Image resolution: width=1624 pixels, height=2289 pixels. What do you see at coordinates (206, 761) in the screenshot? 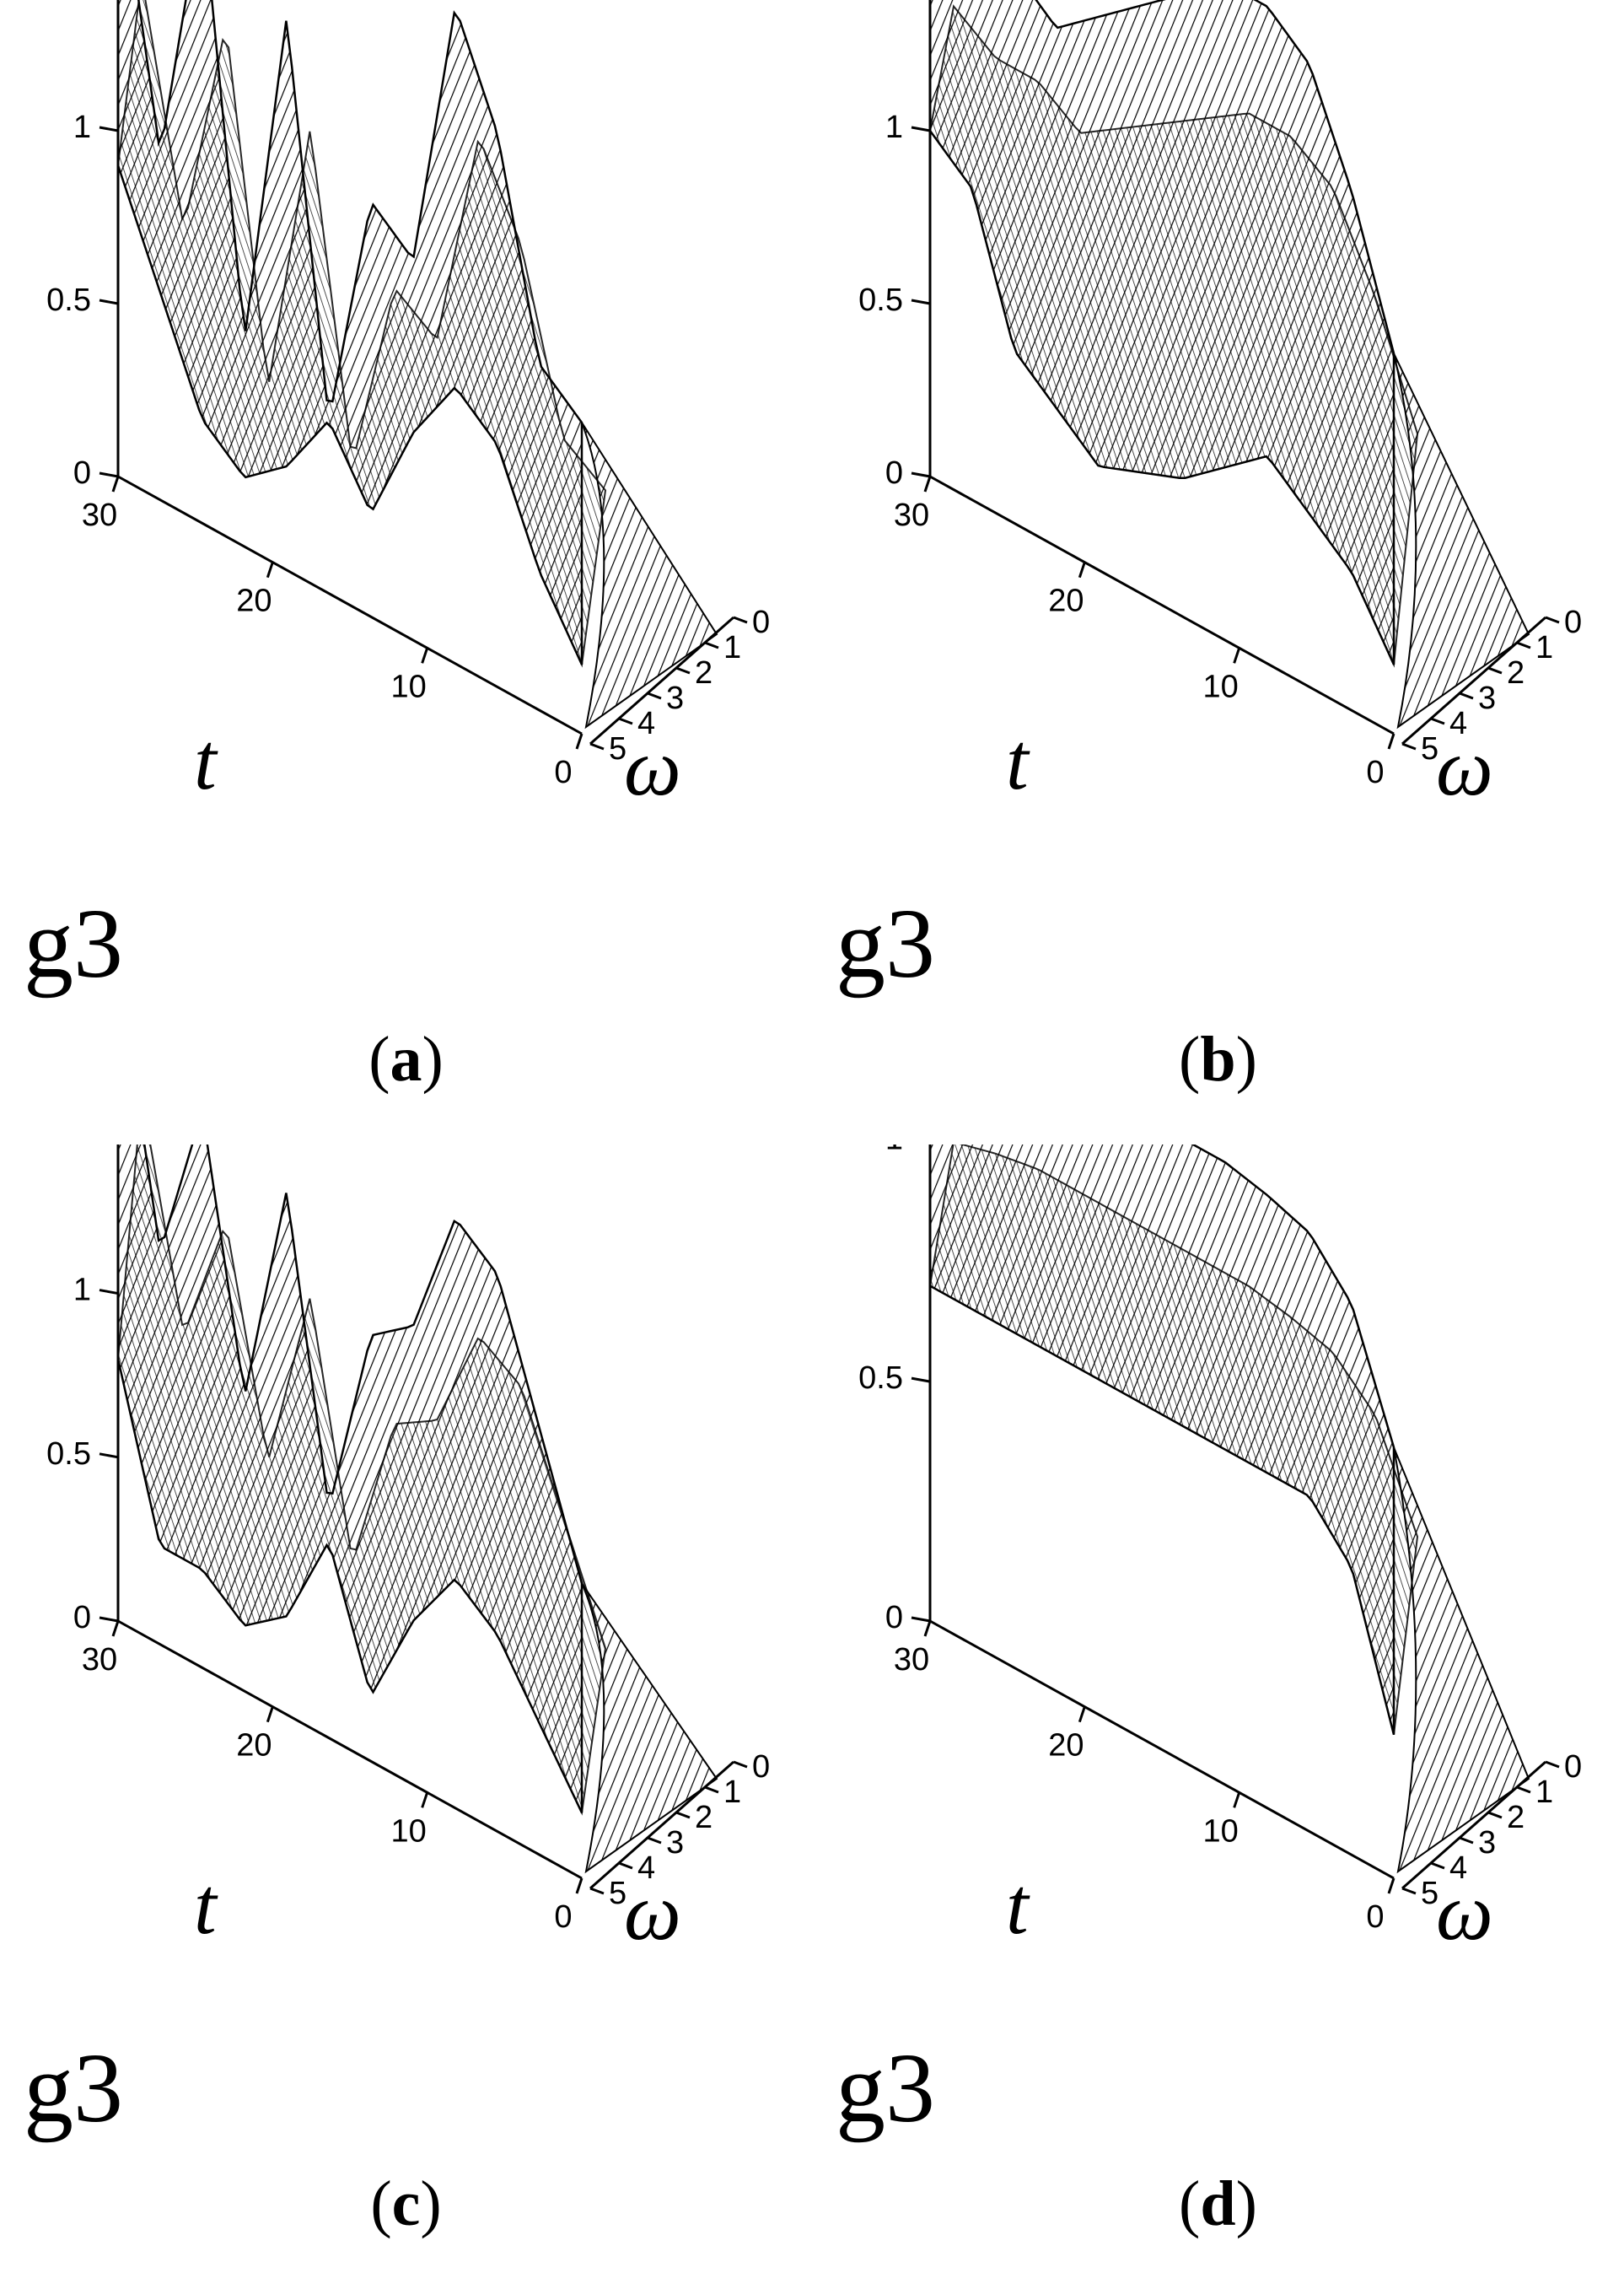
I see `t-axis-label: t` at bounding box center [206, 761].